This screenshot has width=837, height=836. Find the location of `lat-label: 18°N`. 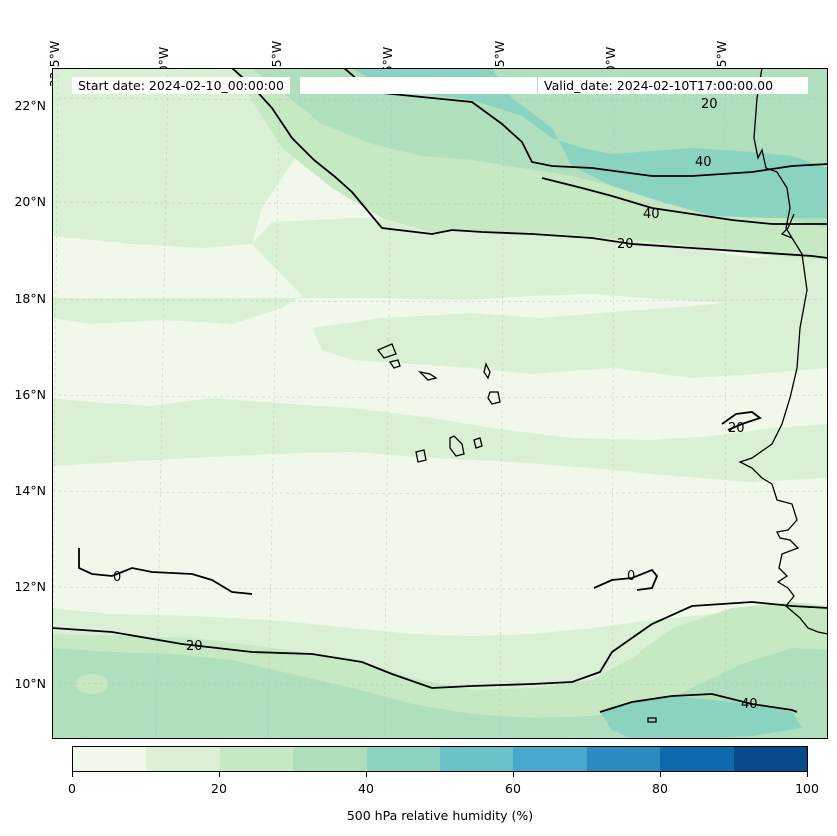

lat-label: 18°N is located at coordinates (30, 298).